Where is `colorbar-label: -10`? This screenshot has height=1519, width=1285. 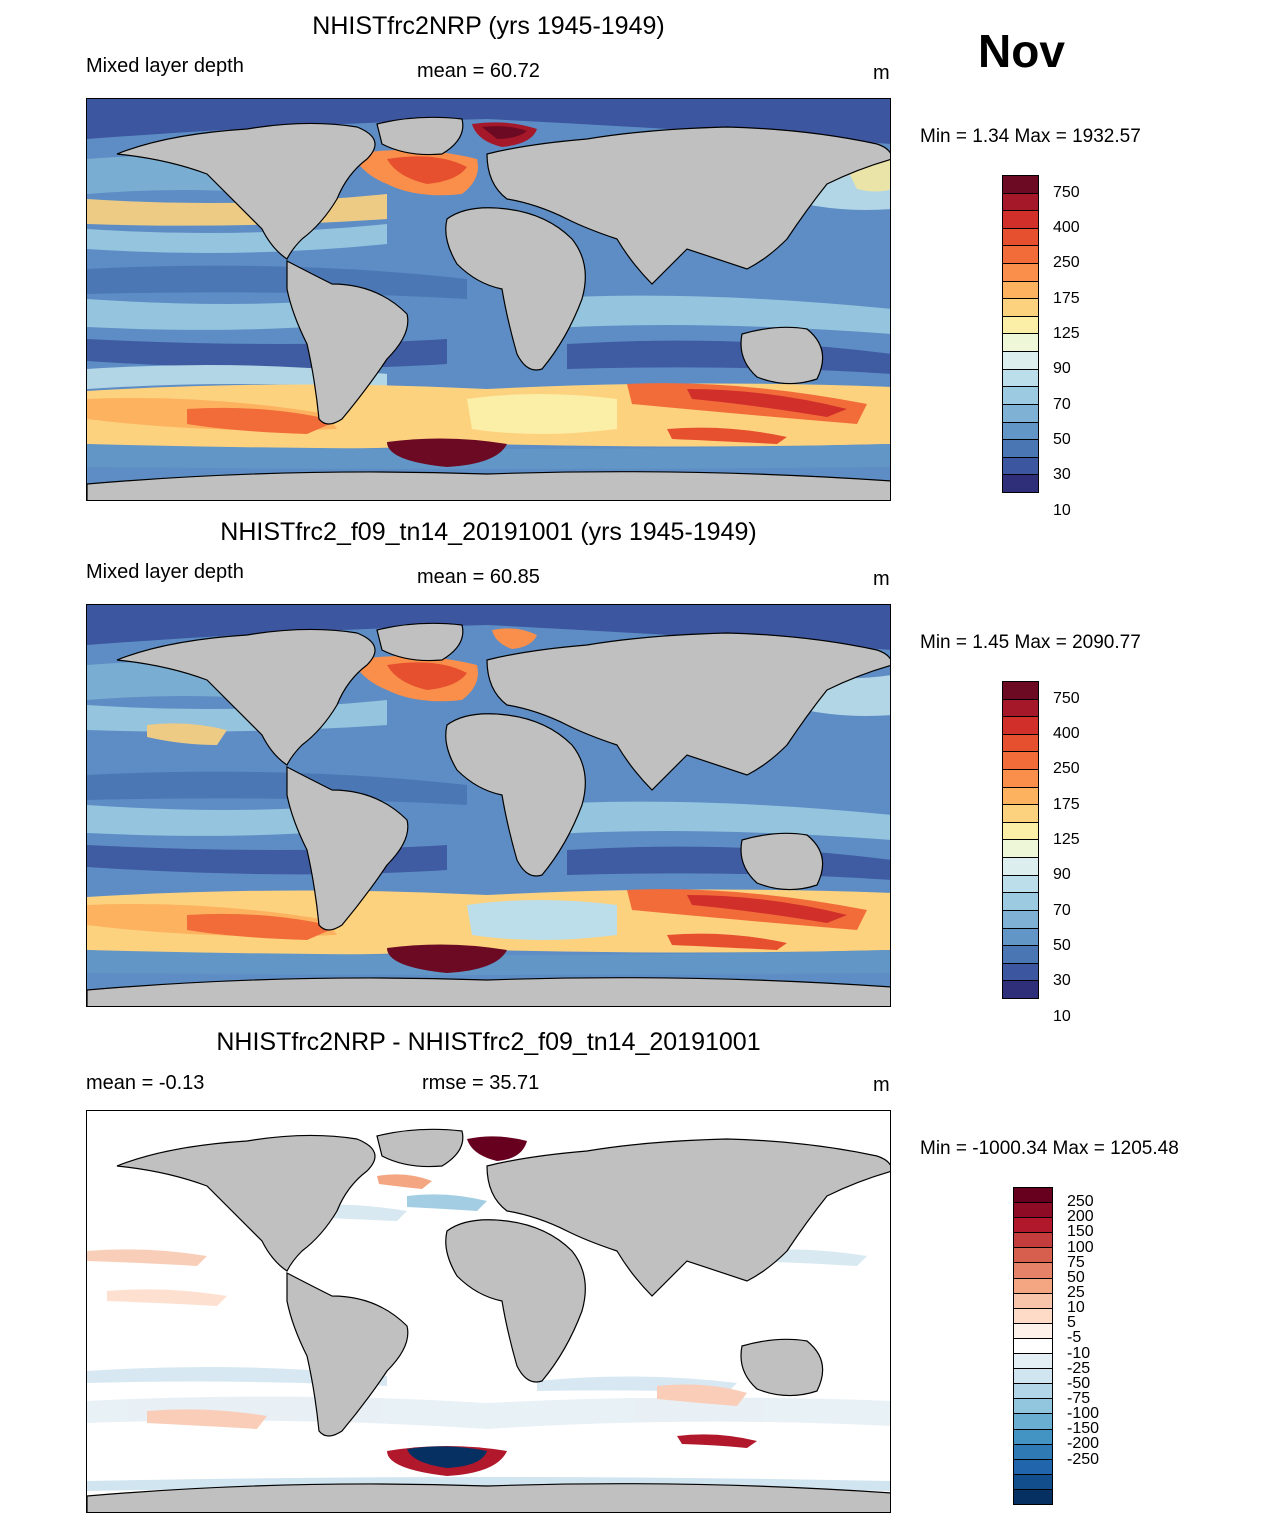 colorbar-label: -10 is located at coordinates (1079, 1353).